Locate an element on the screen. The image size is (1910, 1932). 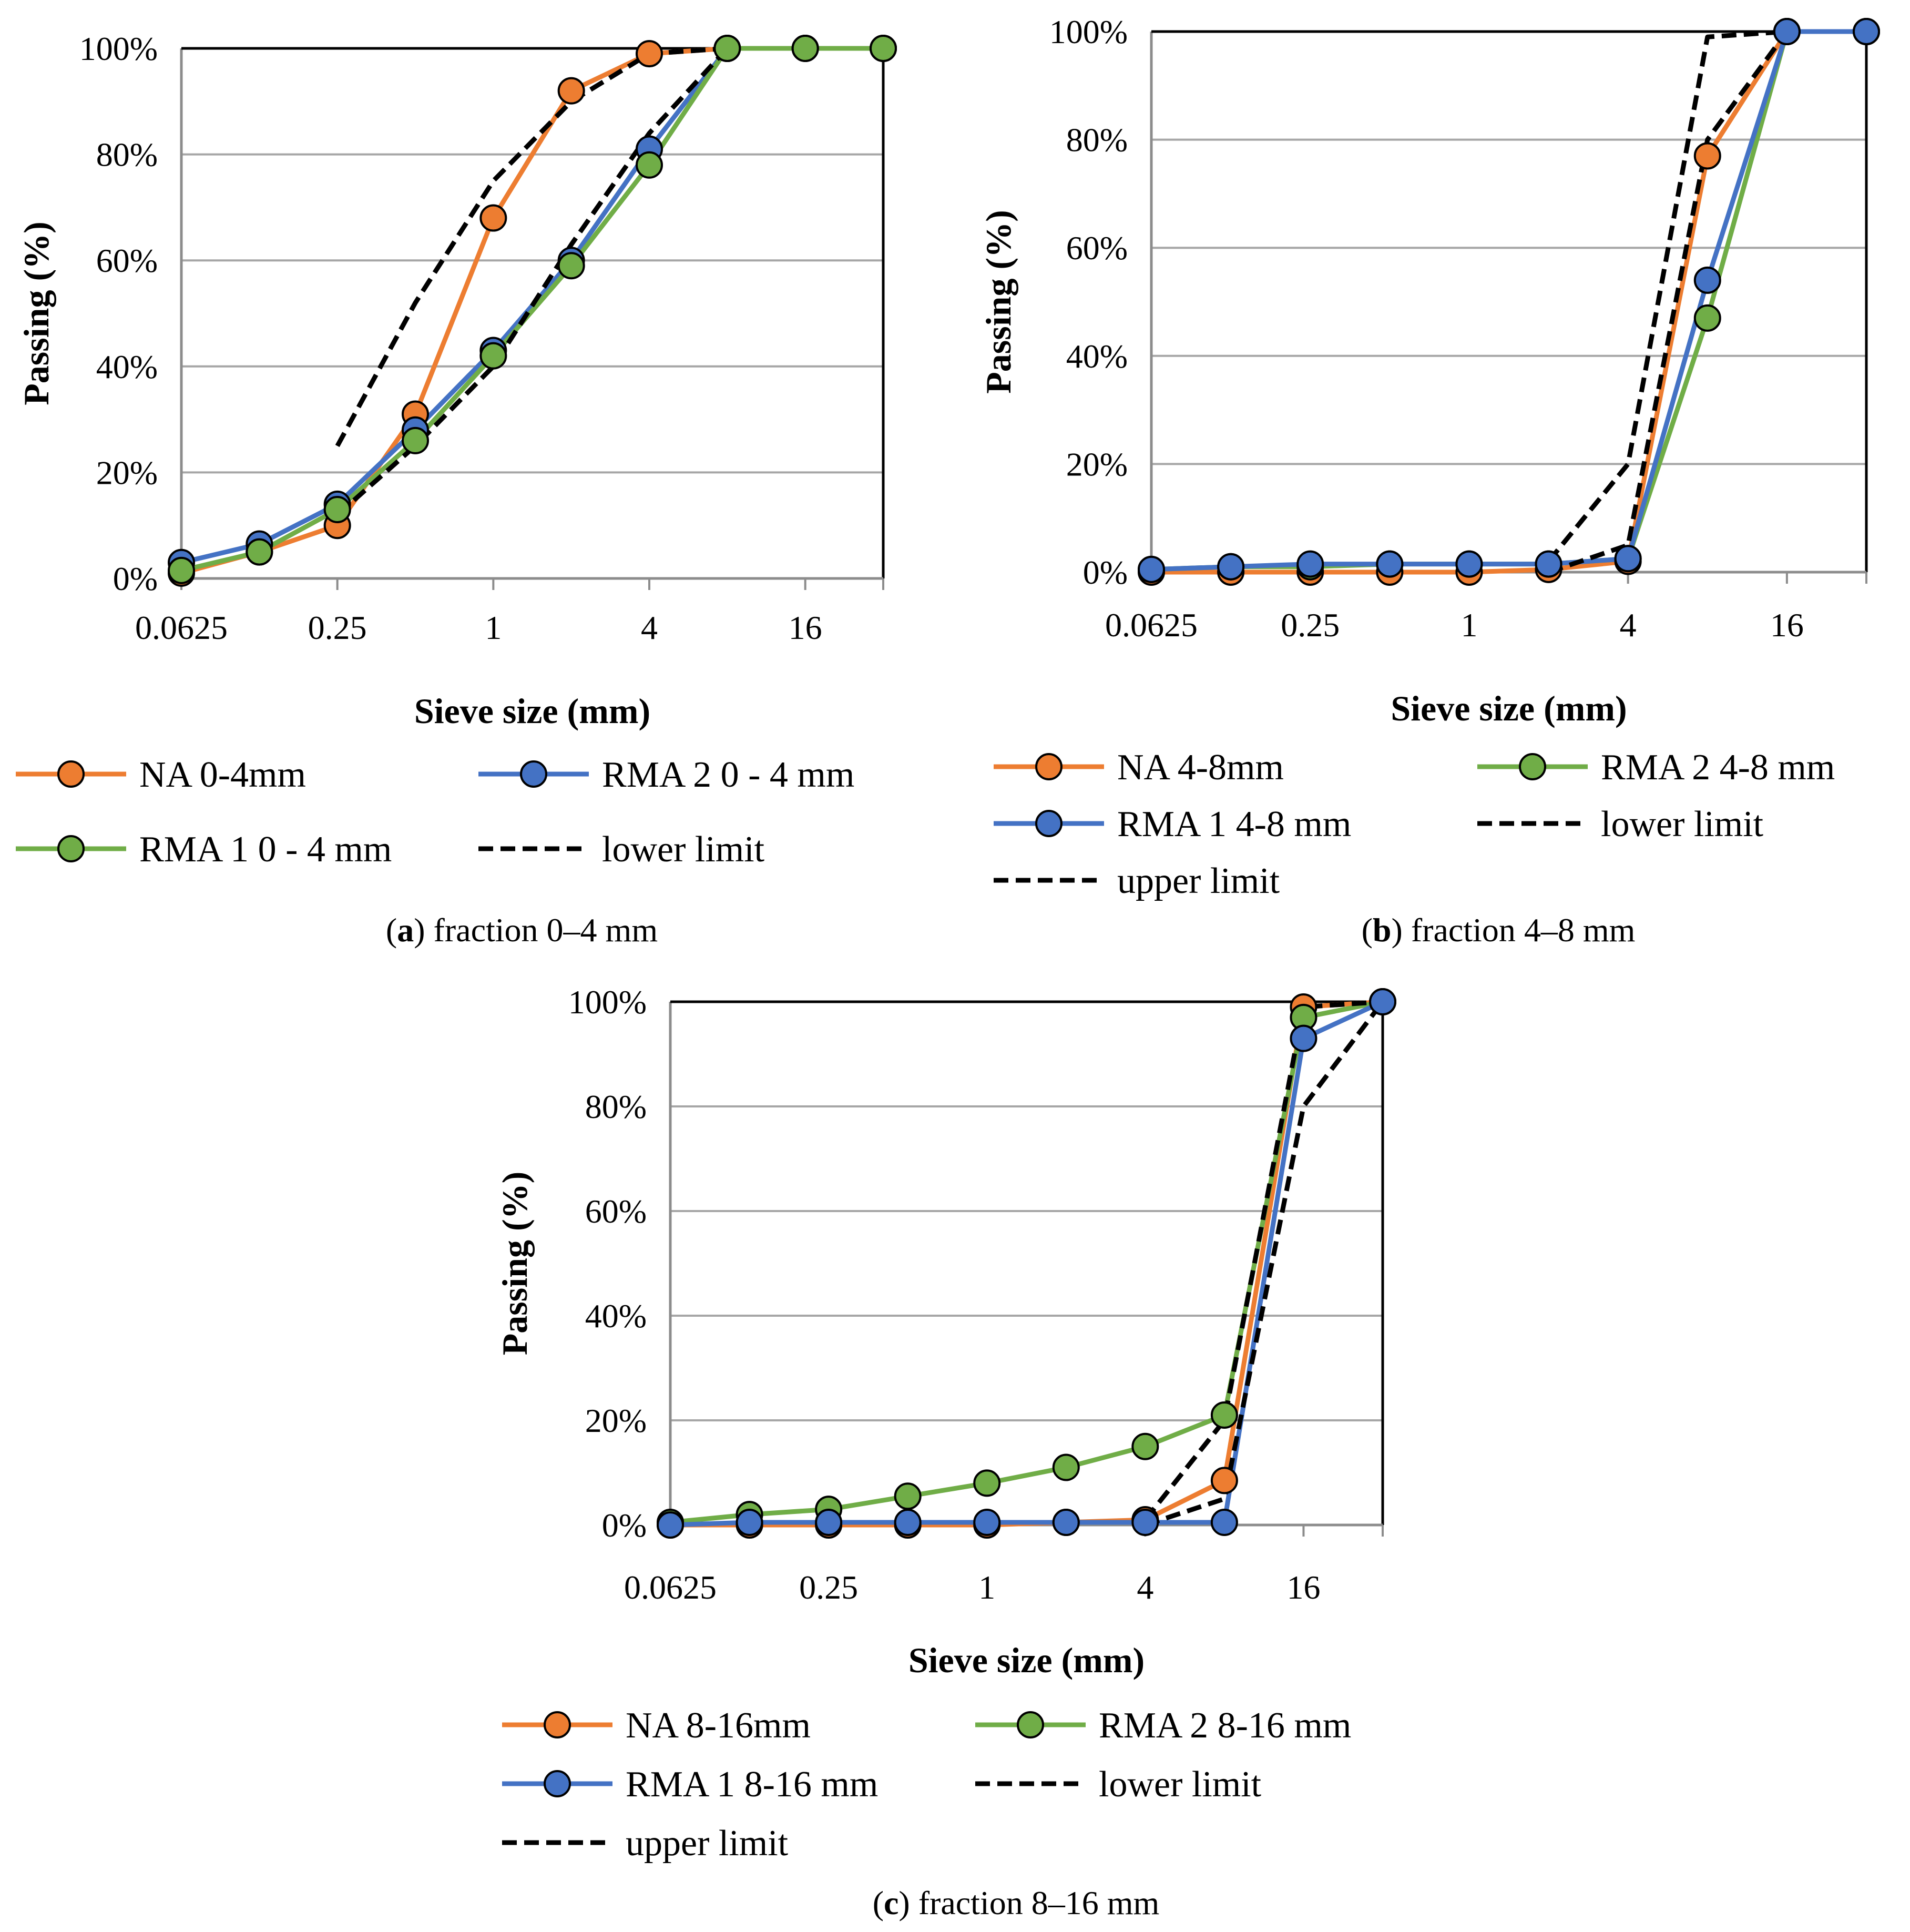
legend-label: NA 0-4mm is located at coordinates (223, 775).